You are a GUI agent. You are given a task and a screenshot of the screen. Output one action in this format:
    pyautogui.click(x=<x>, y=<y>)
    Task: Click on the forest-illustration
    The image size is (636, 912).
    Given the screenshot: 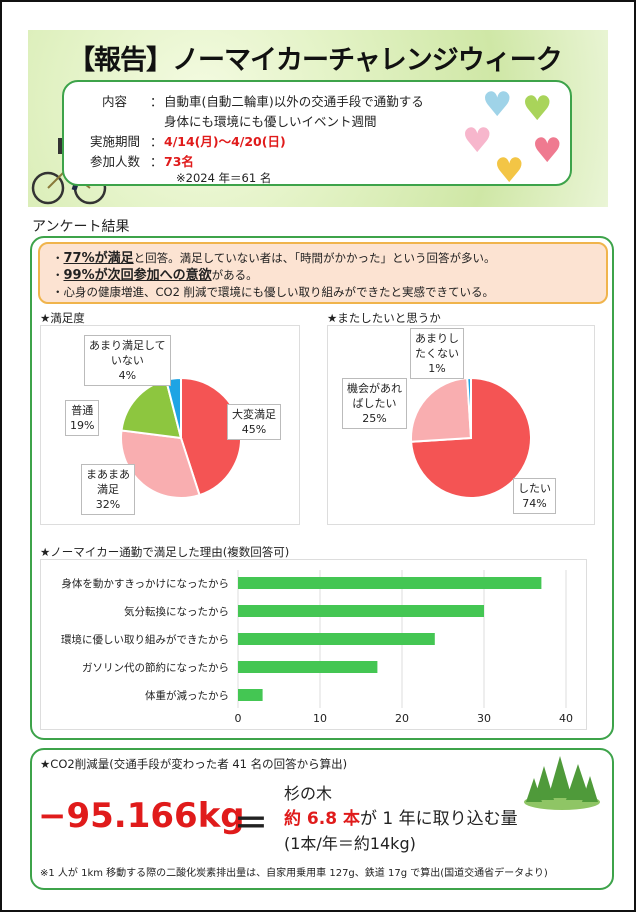 What is the action you would take?
    pyautogui.click(x=562, y=783)
    